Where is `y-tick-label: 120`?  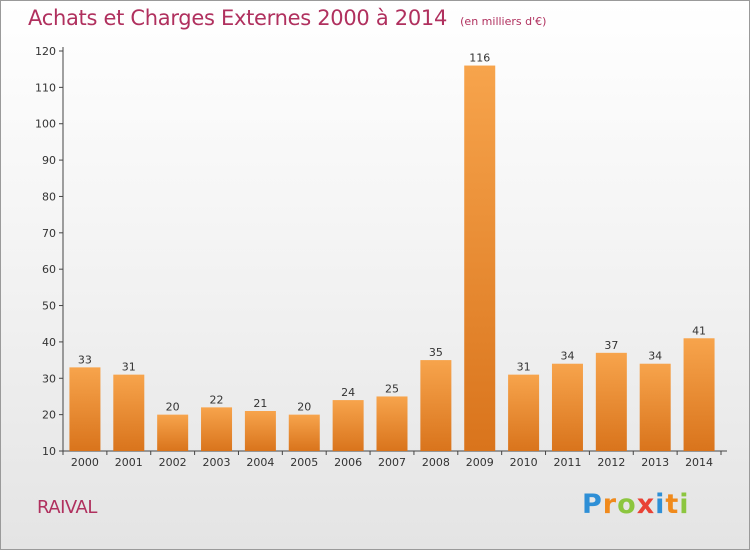 y-tick-label: 120 is located at coordinates (45, 51).